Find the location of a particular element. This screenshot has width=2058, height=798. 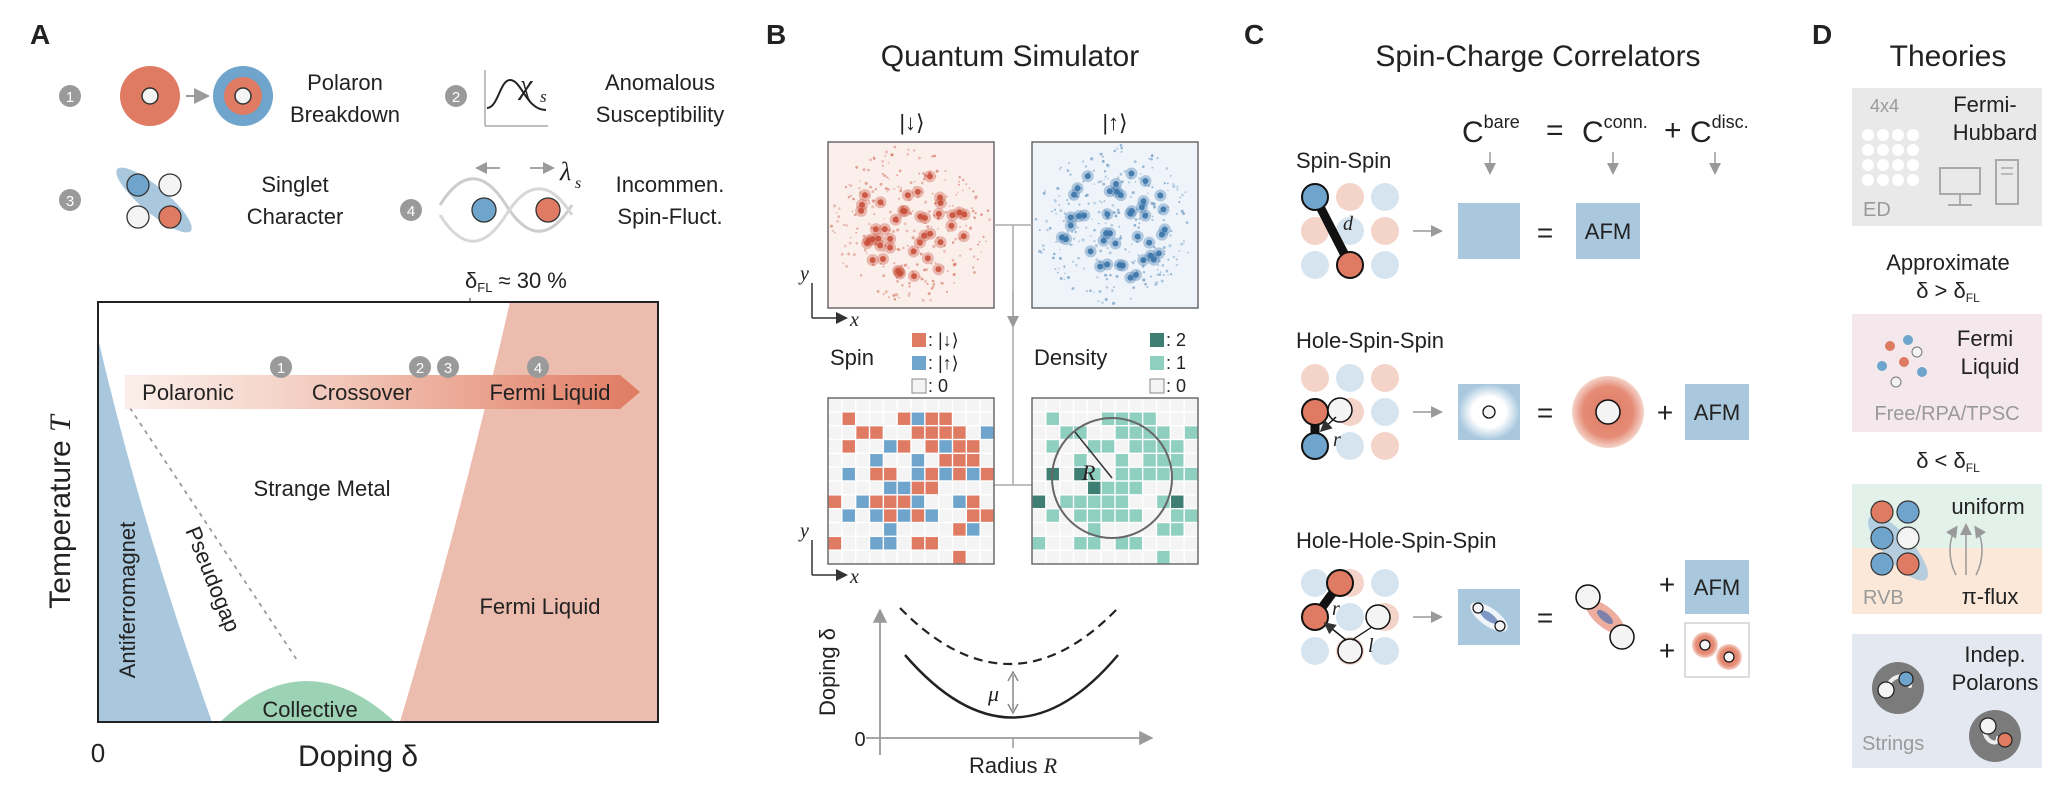

badge-2-text: 2 is located at coordinates (456, 97).